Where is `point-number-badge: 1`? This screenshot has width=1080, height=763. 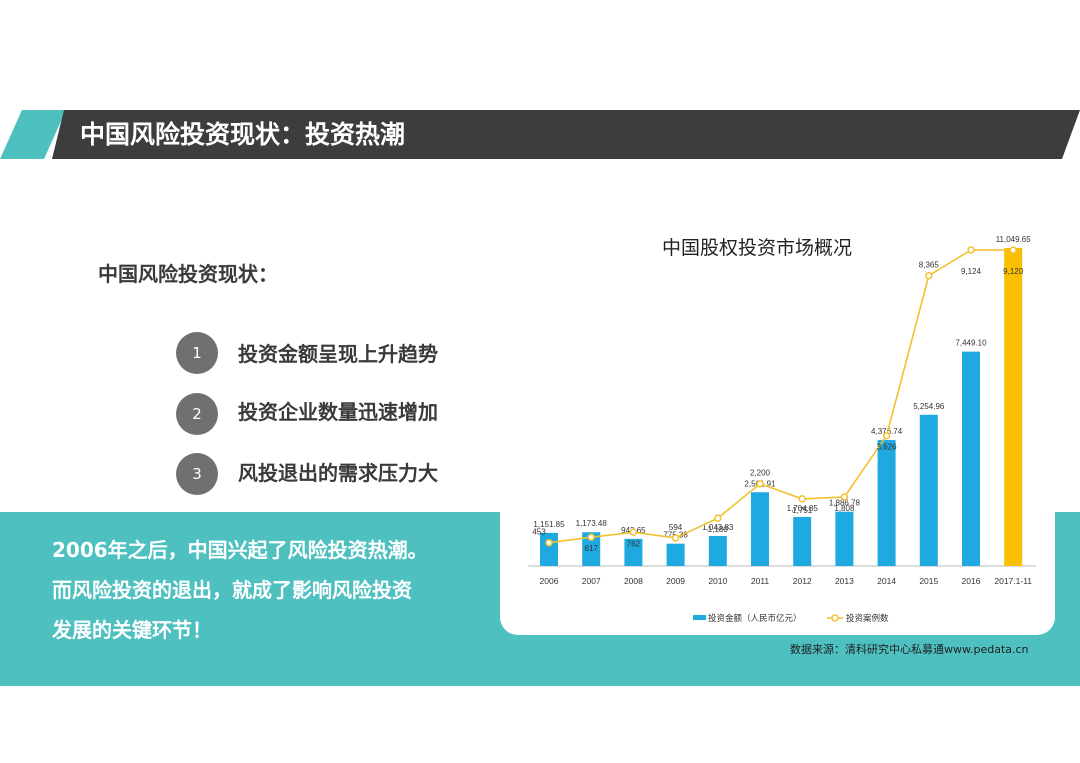 point-number-badge: 1 is located at coordinates (197, 353).